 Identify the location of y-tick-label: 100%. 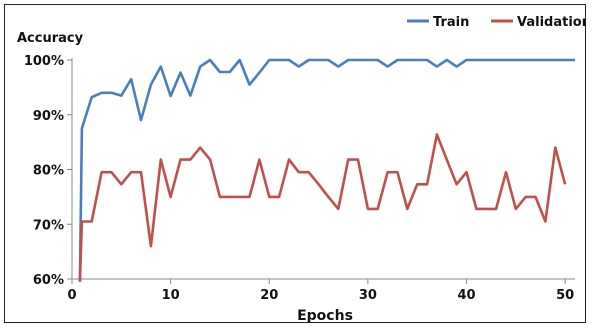
(44, 61).